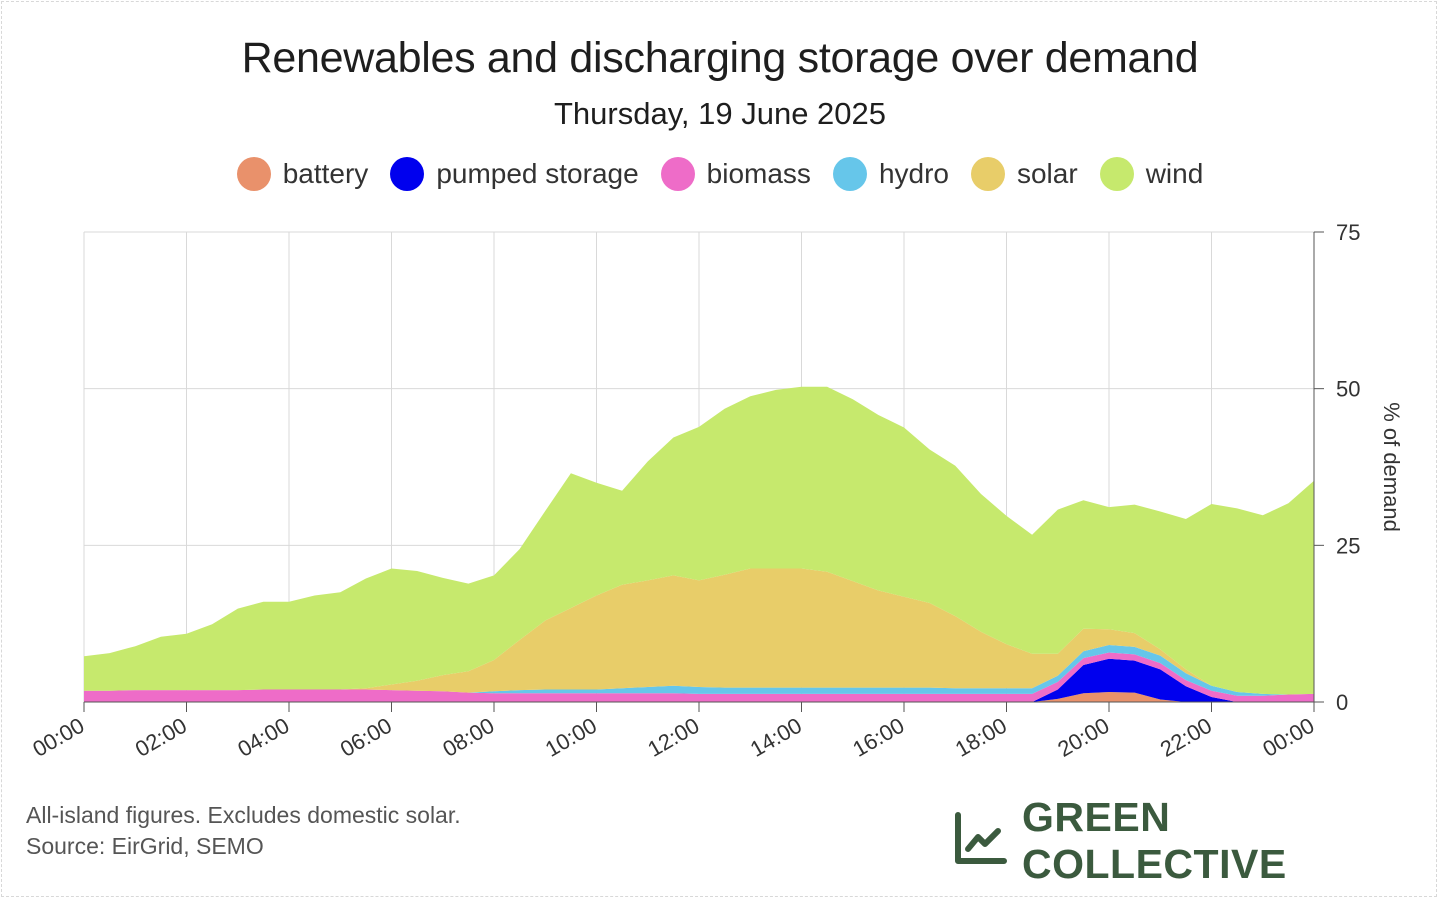 Image resolution: width=1440 pixels, height=900 pixels. Describe the element at coordinates (1348, 545) in the screenshot. I see `y-tick-label: 25` at that location.